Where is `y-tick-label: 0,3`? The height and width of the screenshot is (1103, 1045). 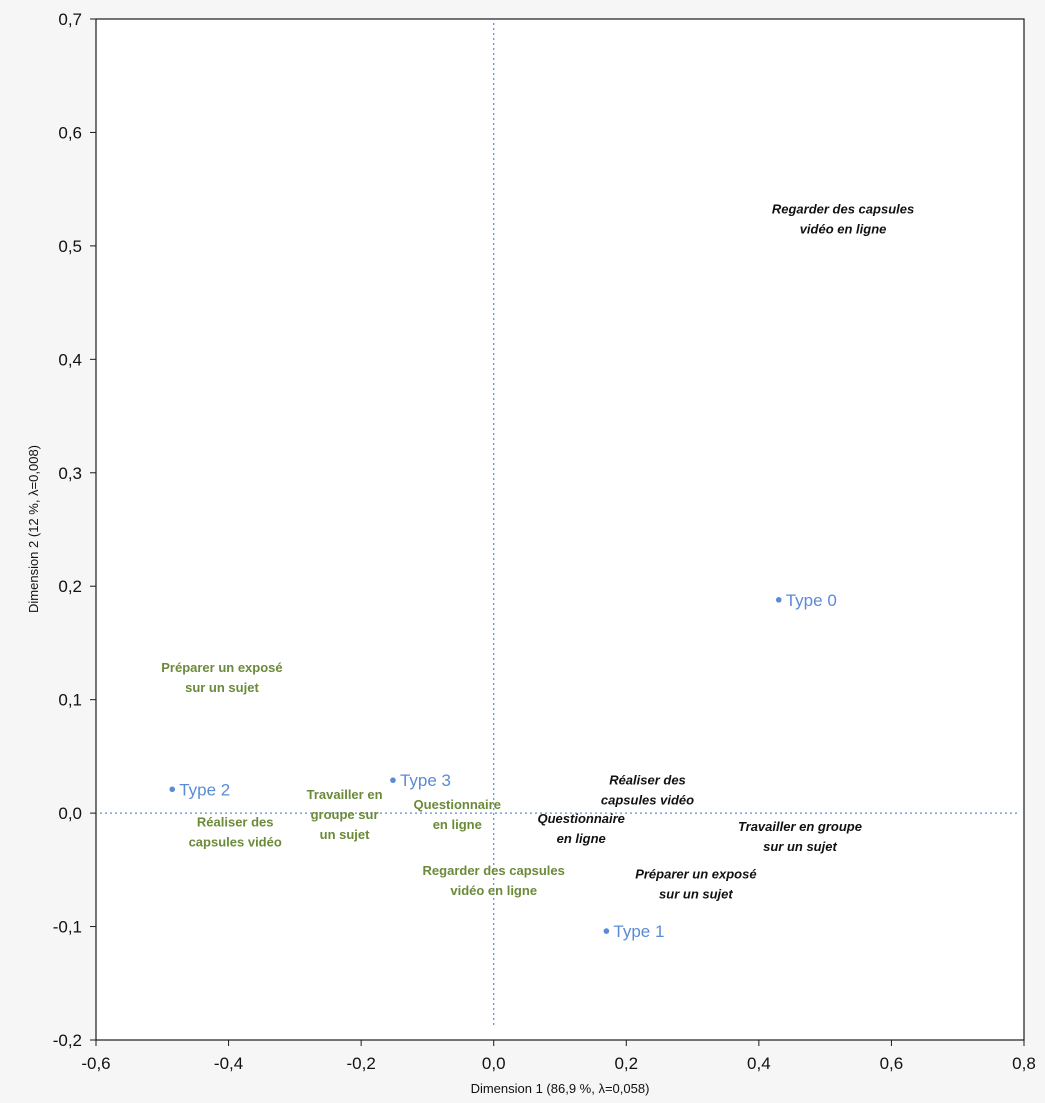
y-tick-label: 0,3 is located at coordinates (70, 473).